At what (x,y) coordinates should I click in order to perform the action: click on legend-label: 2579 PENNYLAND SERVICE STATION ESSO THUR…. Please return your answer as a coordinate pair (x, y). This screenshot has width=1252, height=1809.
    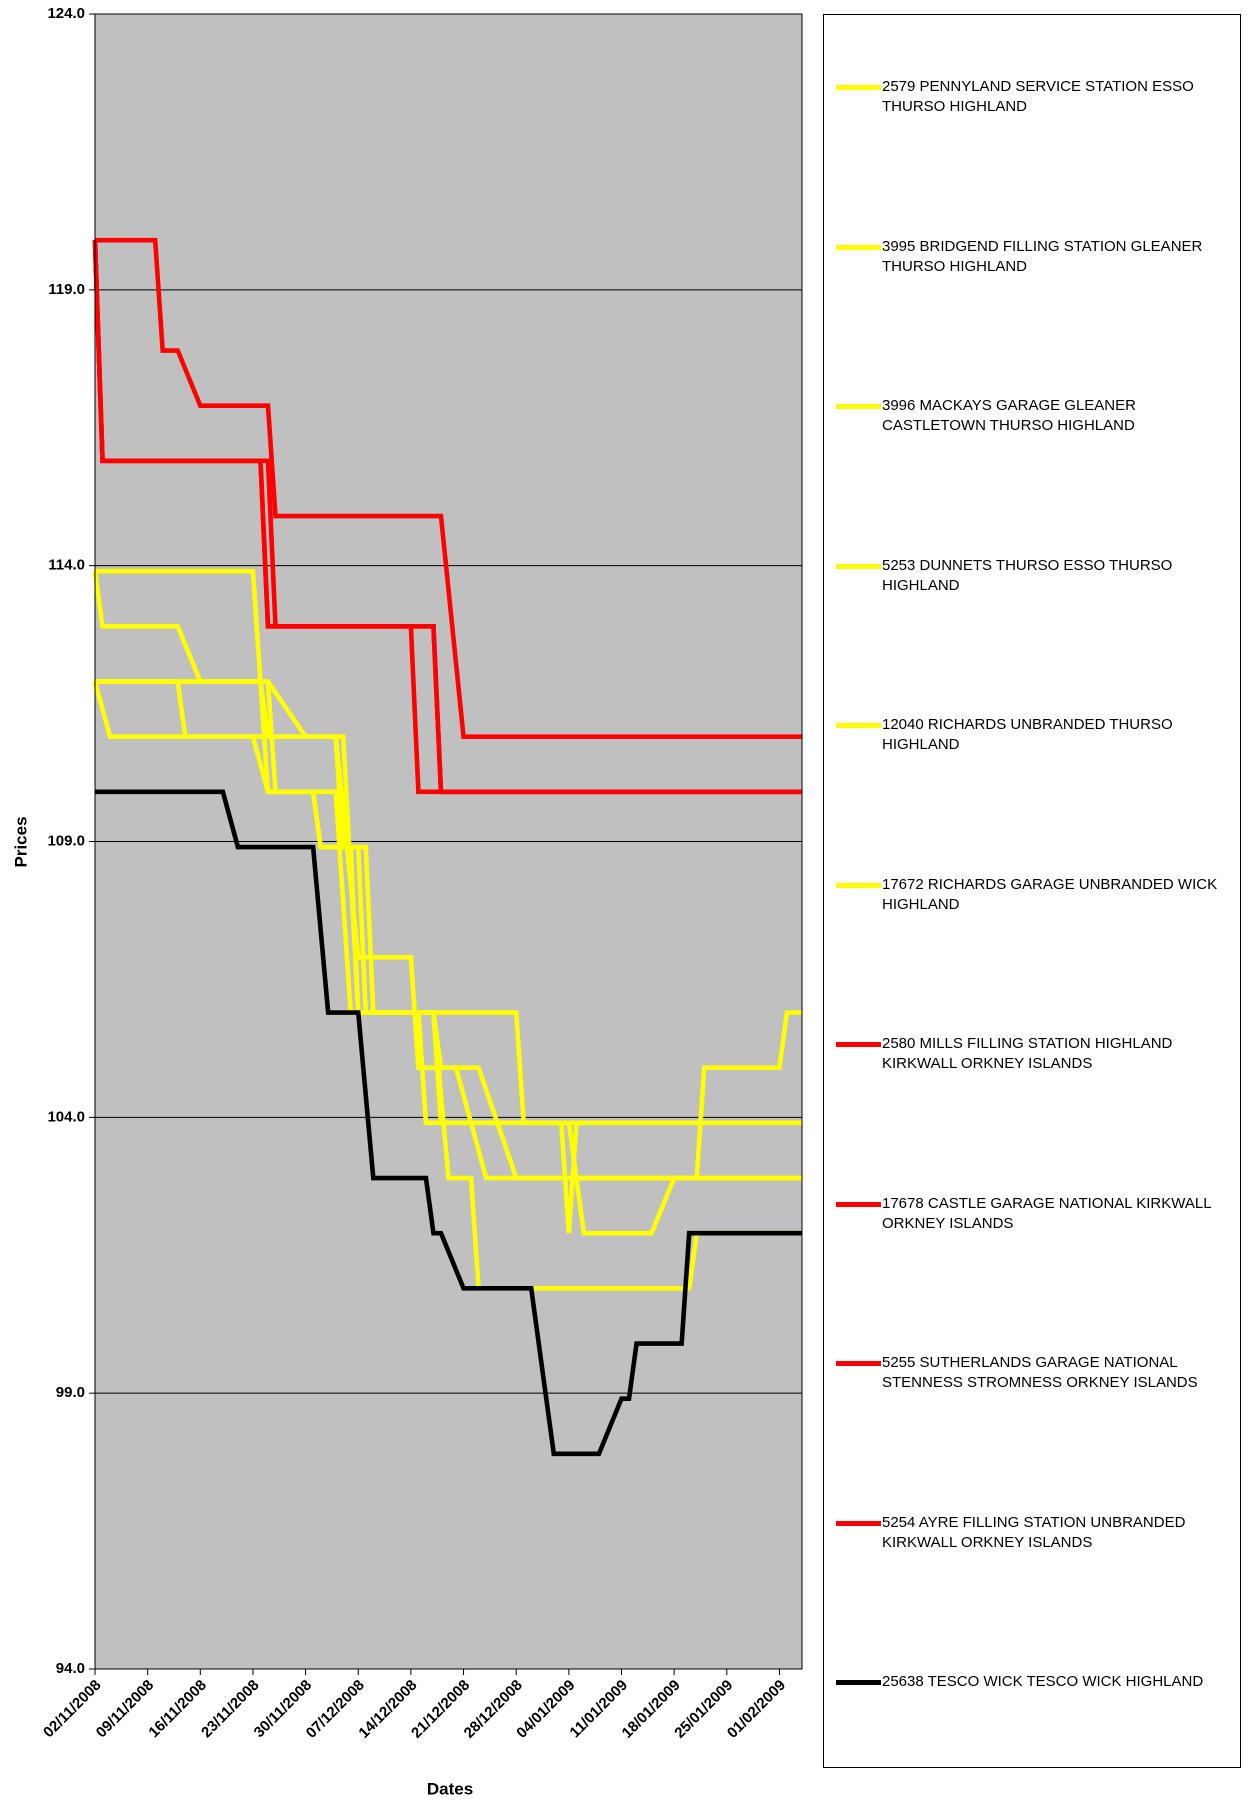
    Looking at the image, I should click on (1038, 96).